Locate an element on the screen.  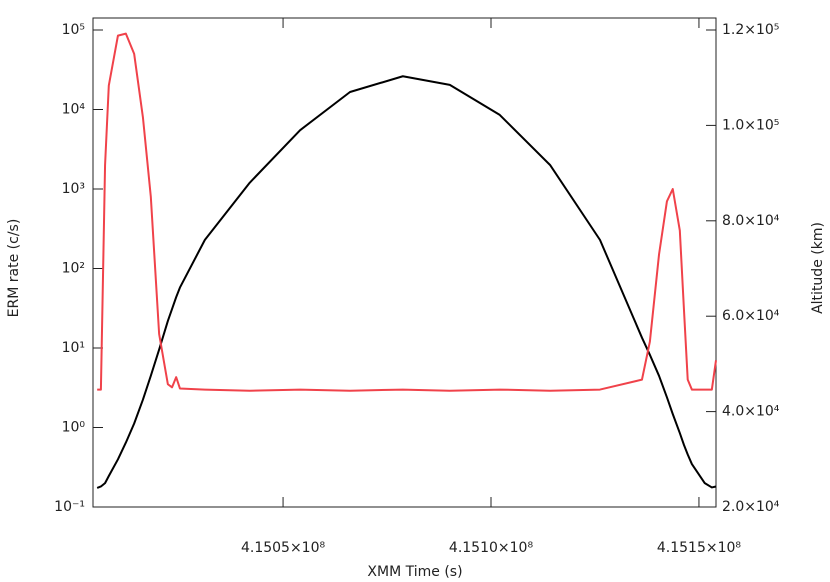
y-tick-label: 10² is located at coordinates (73, 269).